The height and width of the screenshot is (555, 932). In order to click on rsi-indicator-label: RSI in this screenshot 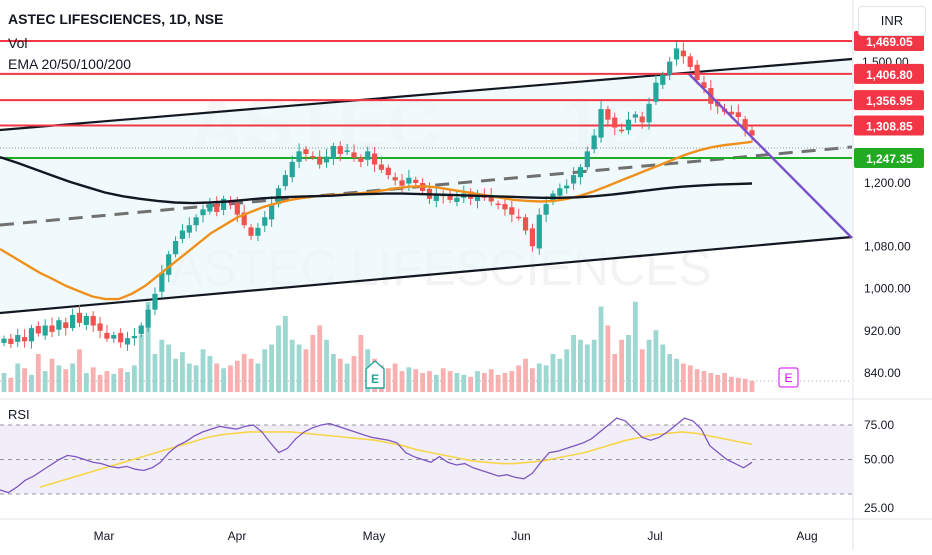, I will do `click(19, 414)`.